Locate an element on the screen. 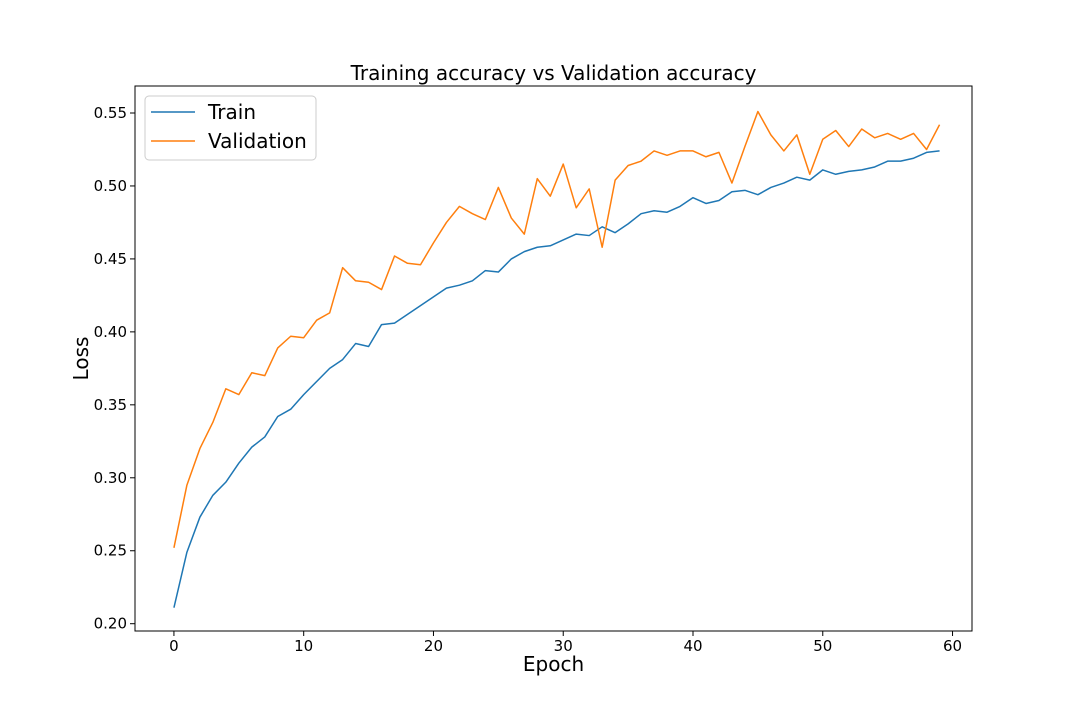 The height and width of the screenshot is (720, 1080). x-tick-label: 30 is located at coordinates (563, 646).